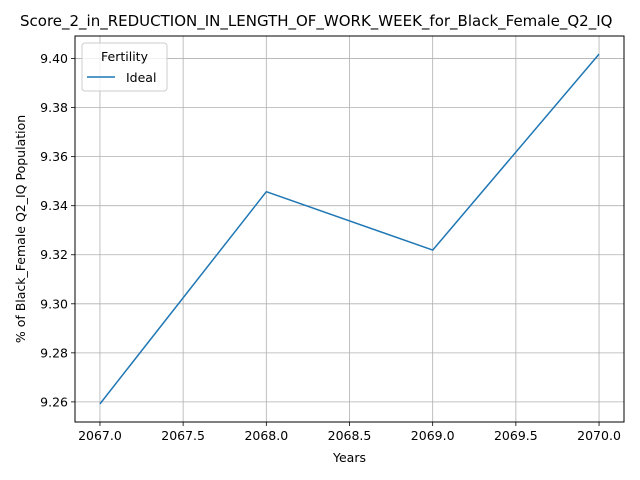  I want to click on y-tick-label: 9.40, so click(54, 58).